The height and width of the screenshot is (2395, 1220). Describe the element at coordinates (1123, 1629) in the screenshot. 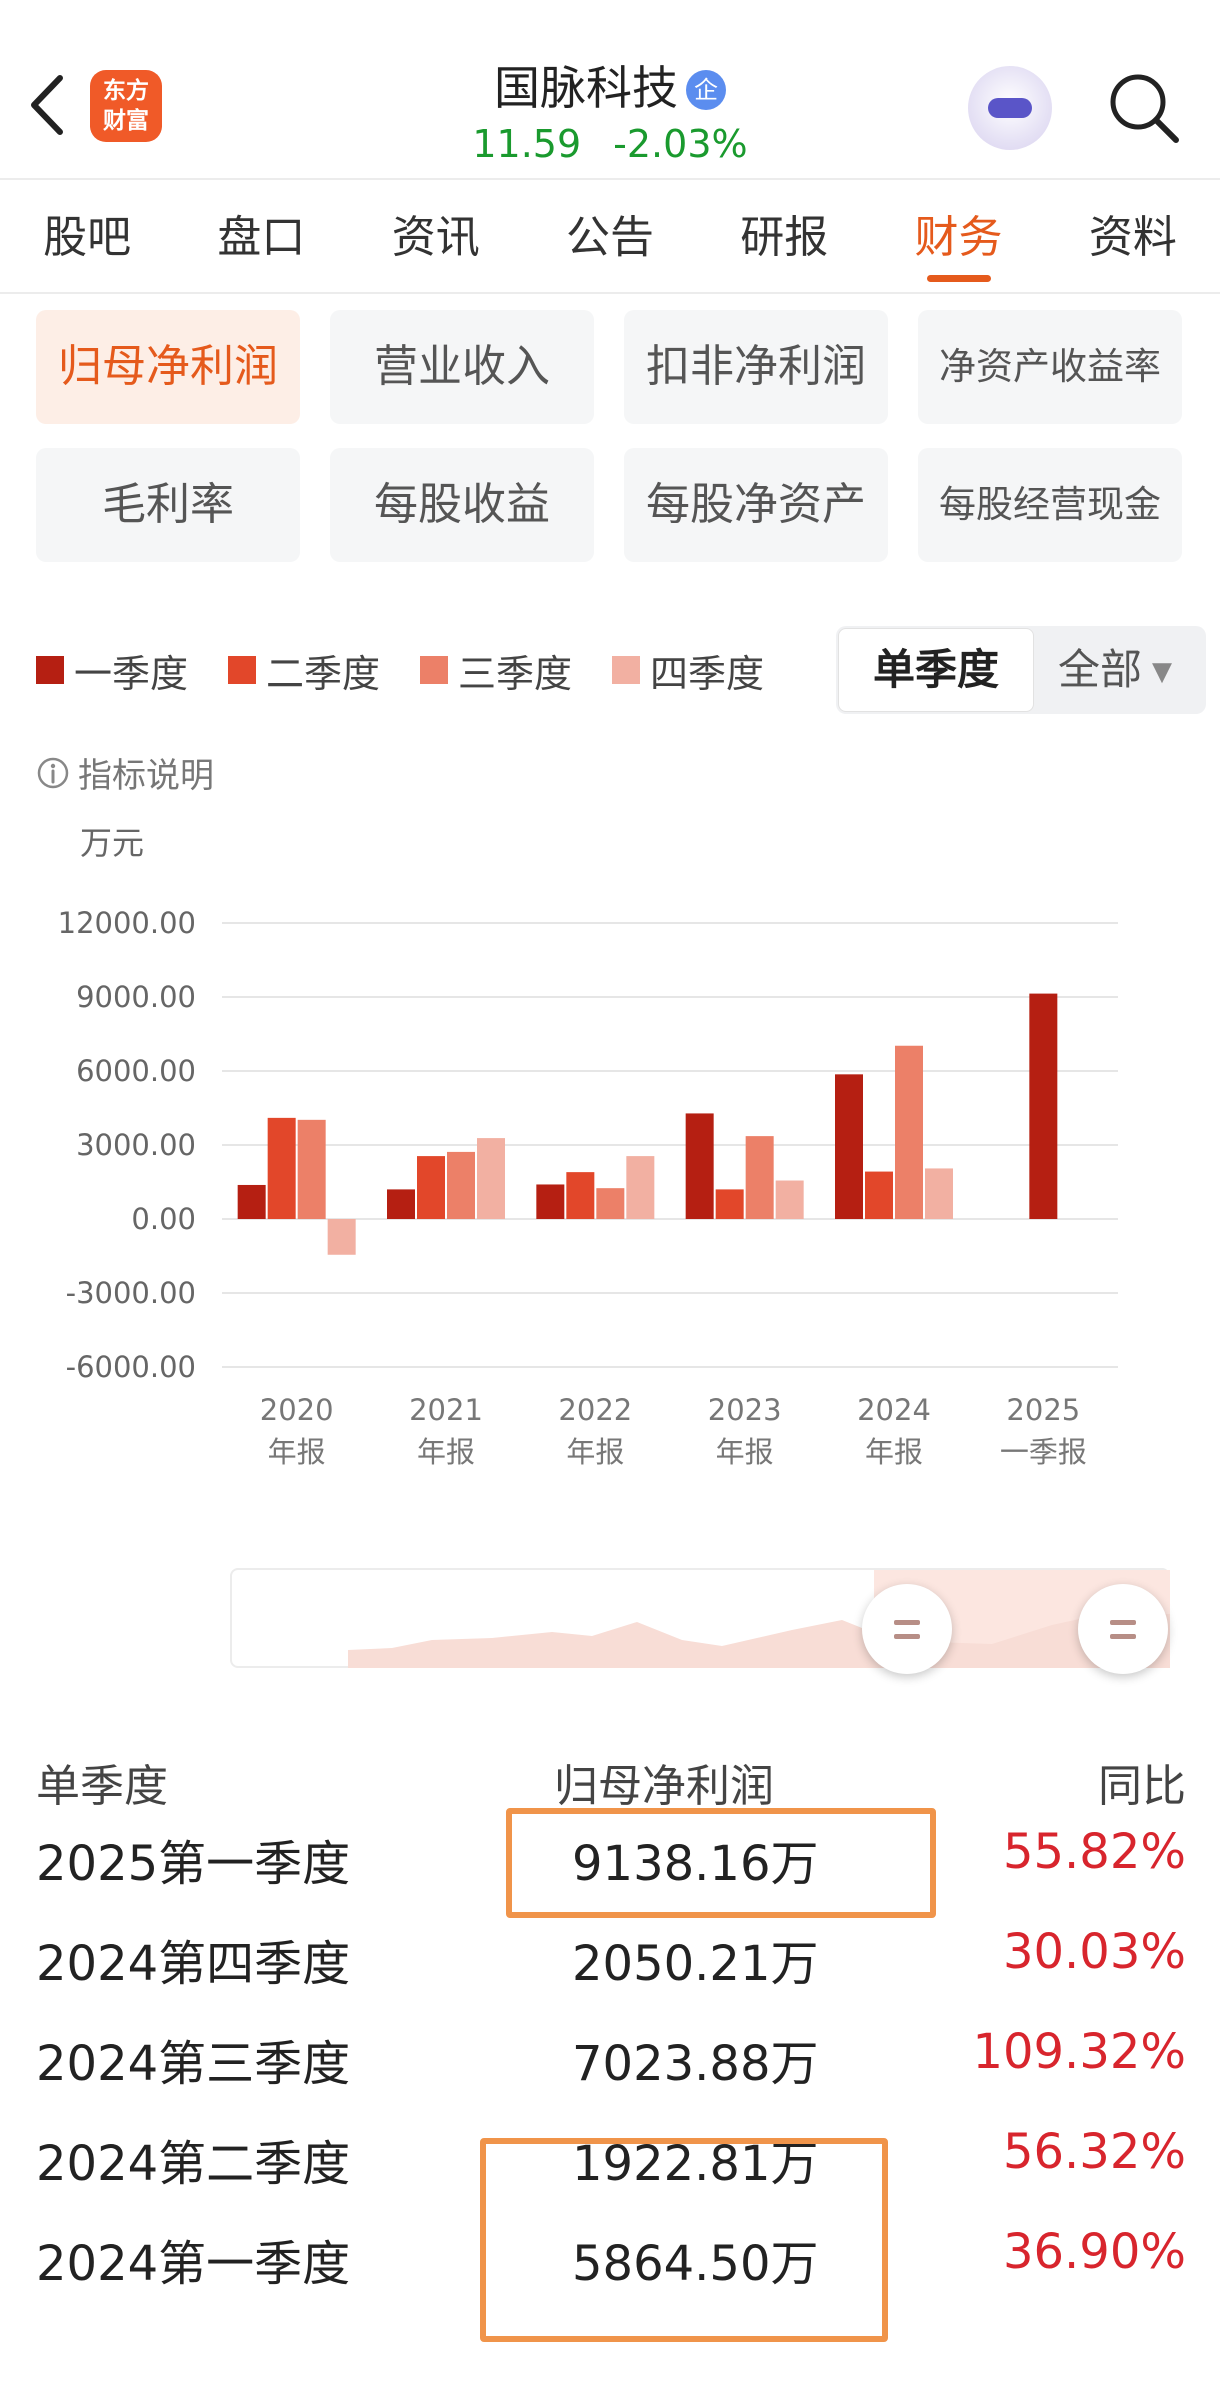

I see `range-end-handle` at that location.